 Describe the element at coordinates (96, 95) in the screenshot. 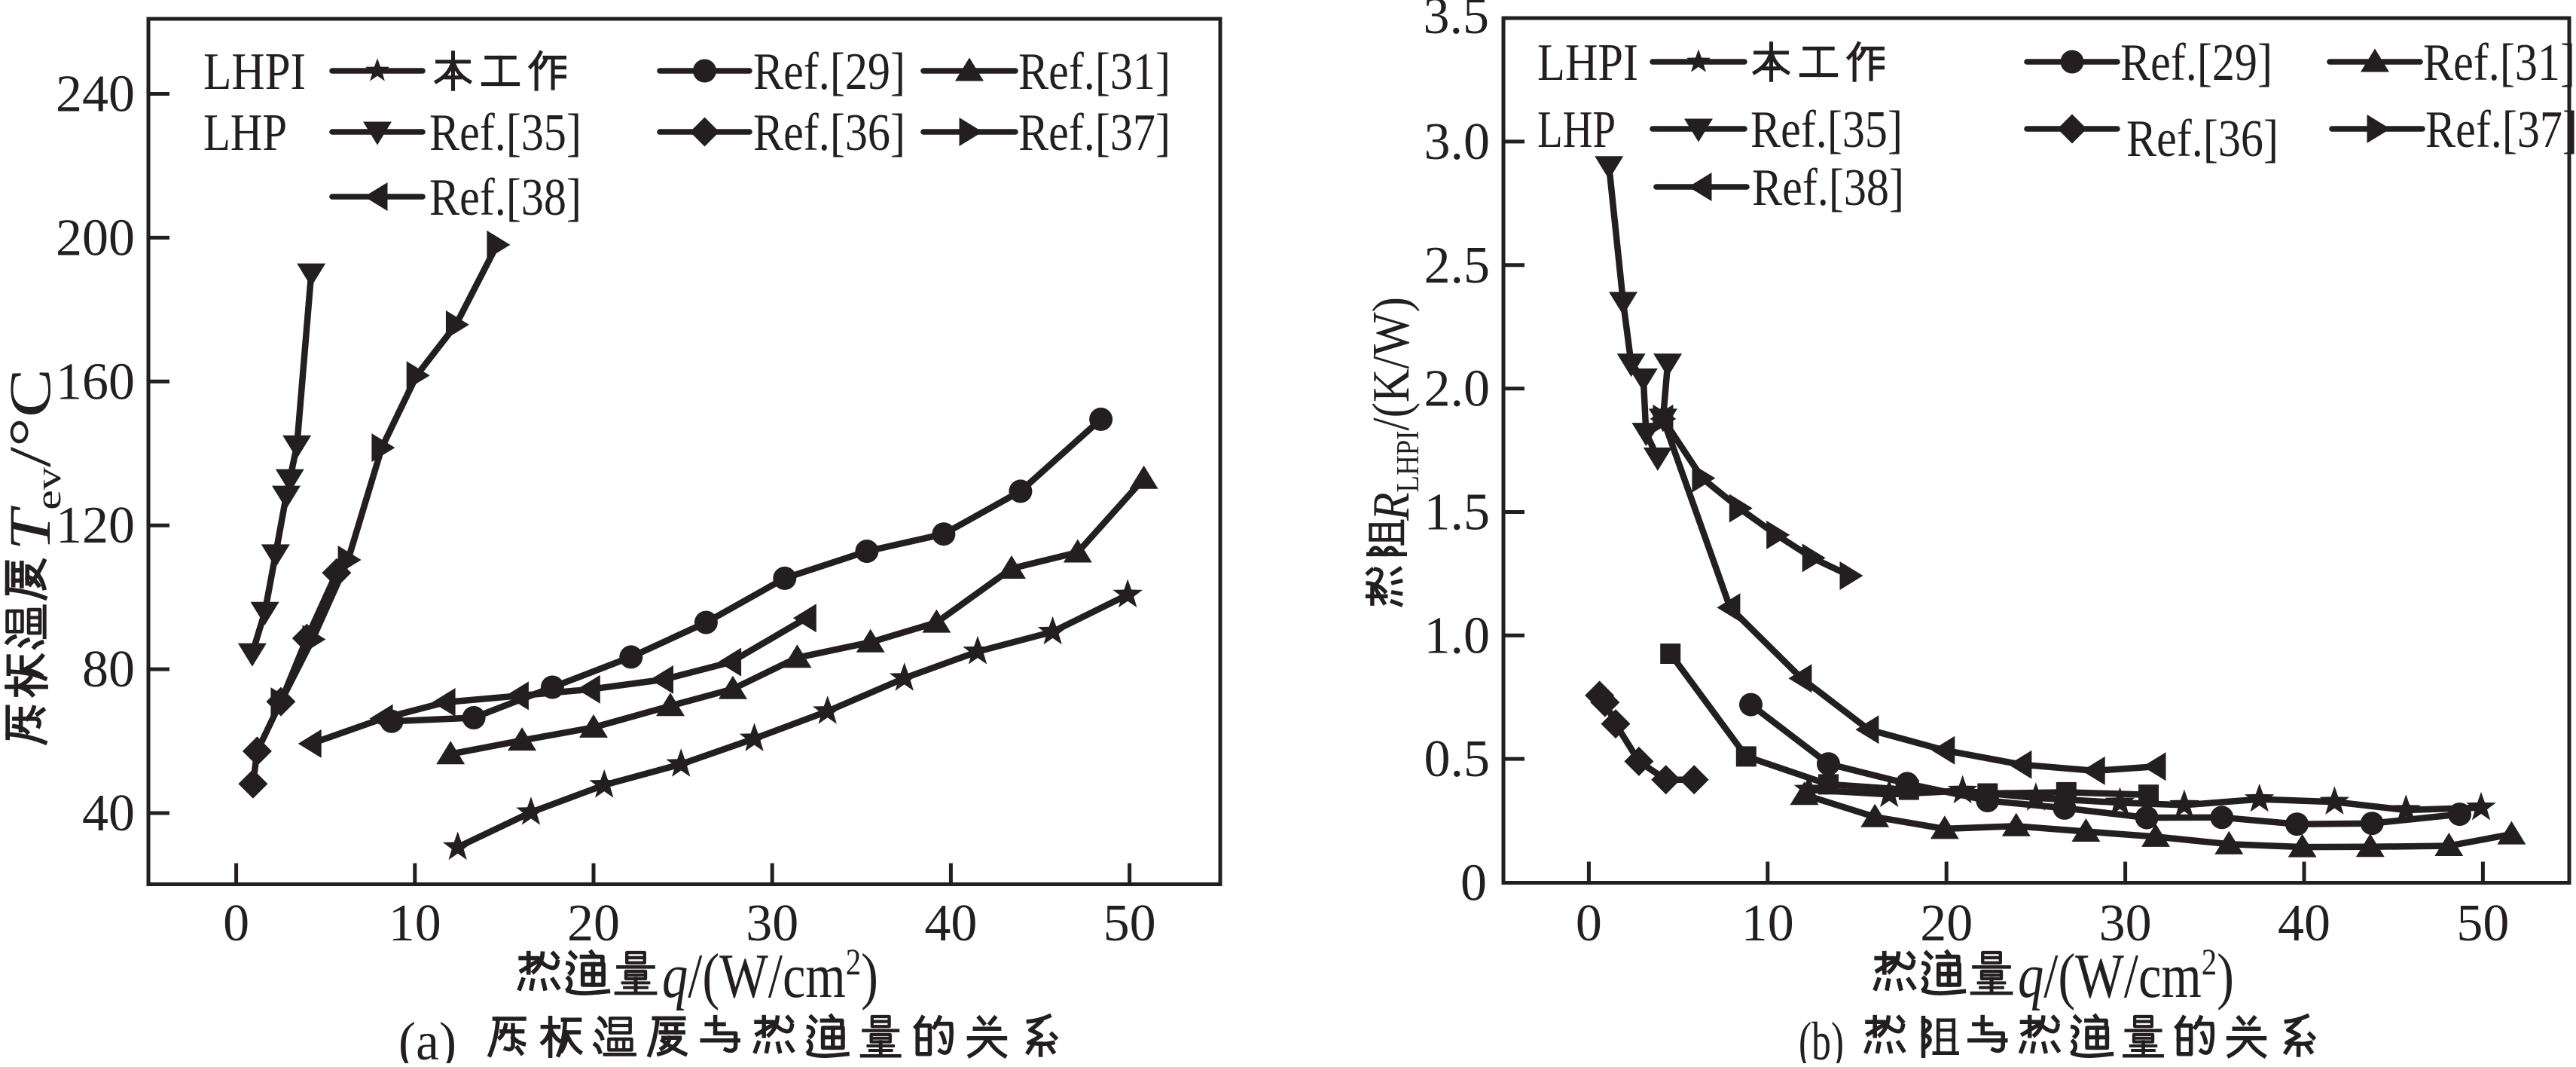

I see `svg-text: 240` at that location.